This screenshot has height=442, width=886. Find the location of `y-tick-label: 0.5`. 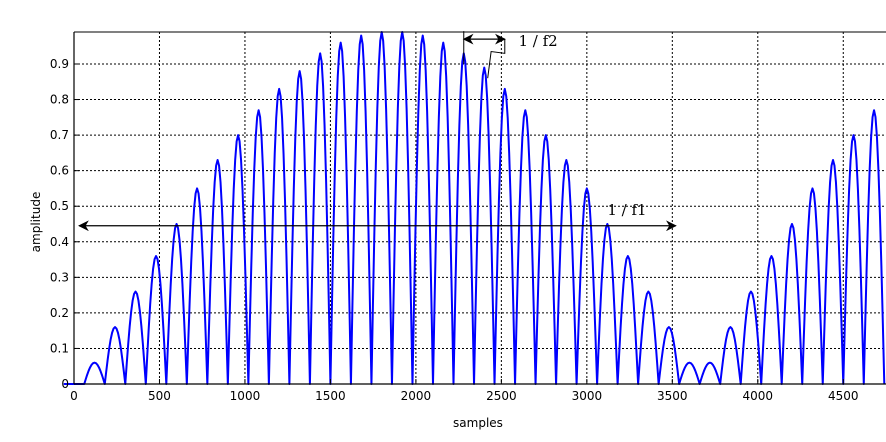

y-tick-label: 0.5 is located at coordinates (59, 206).